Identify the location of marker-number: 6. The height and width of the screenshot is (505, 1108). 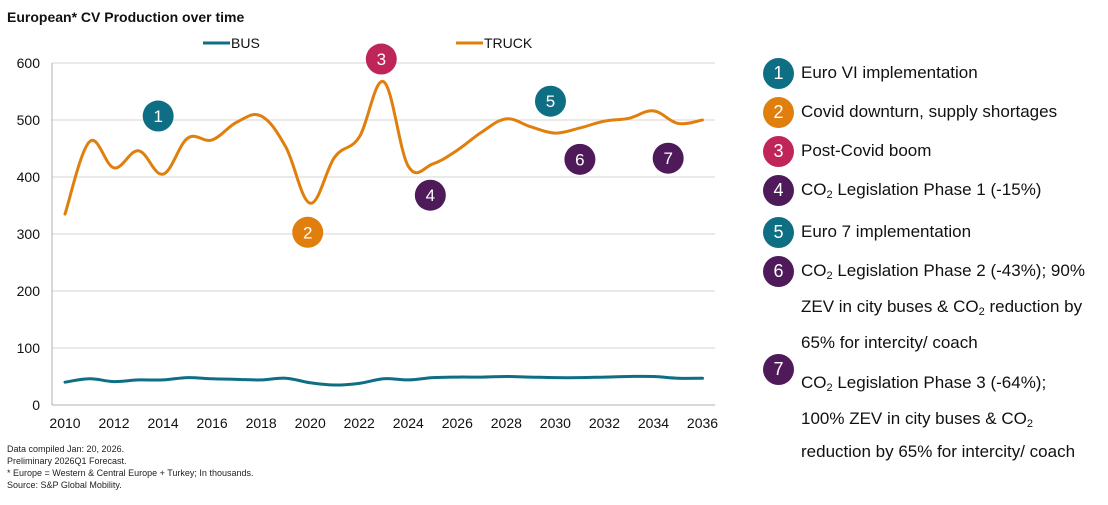
(579, 159).